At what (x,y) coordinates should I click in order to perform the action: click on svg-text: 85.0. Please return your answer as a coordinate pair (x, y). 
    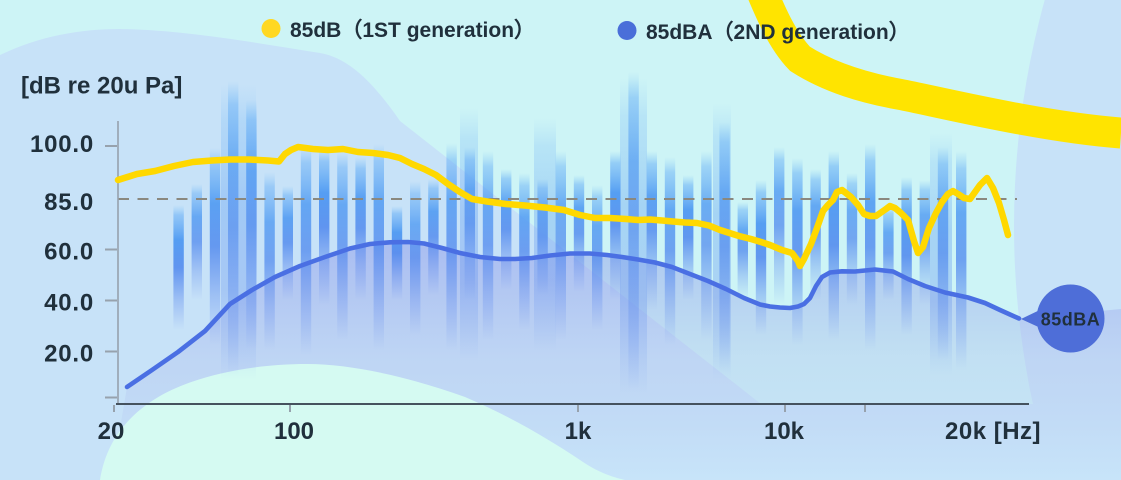
    Looking at the image, I should click on (69, 202).